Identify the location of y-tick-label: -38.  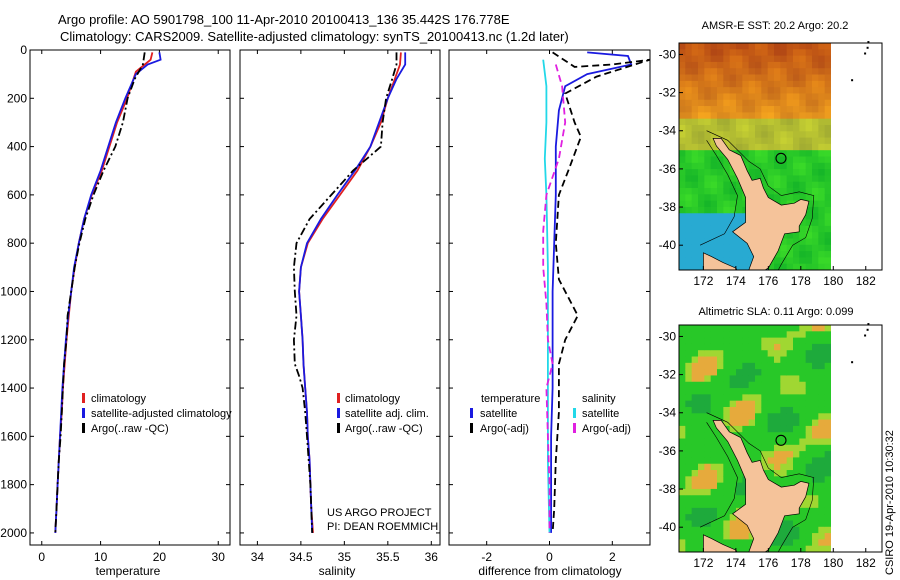
(668, 489).